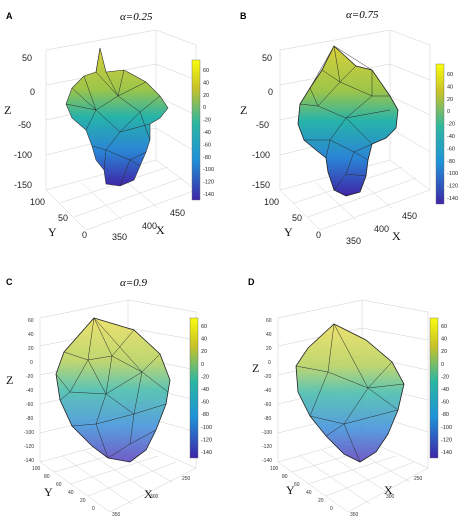  I want to click on panel-title: α=0.75, so click(362, 15).